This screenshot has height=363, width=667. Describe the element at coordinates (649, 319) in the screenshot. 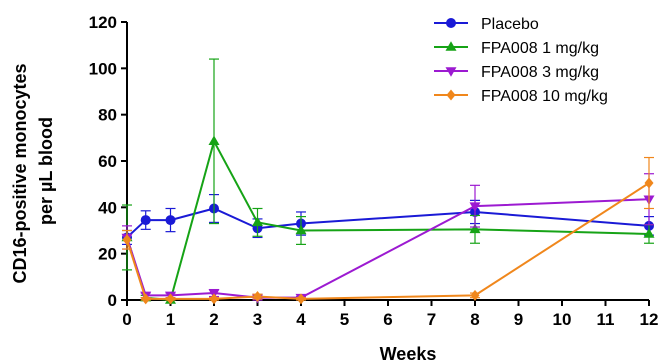

I see `x-tick-label: 12` at that location.